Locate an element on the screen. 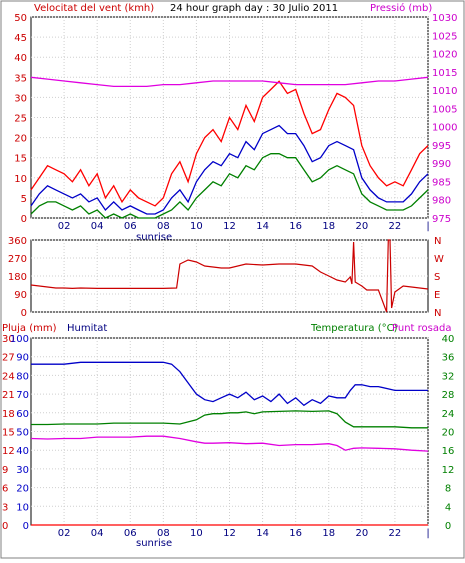  wind-speed-tick: 0 is located at coordinates (24, 219).